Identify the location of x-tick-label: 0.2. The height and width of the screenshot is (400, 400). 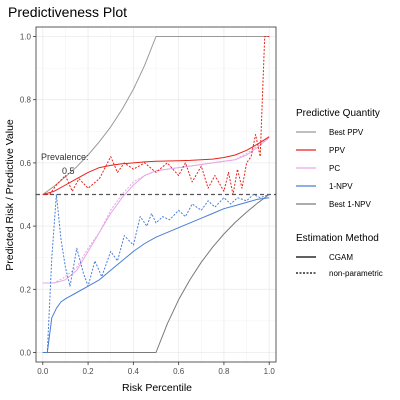
(89, 371).